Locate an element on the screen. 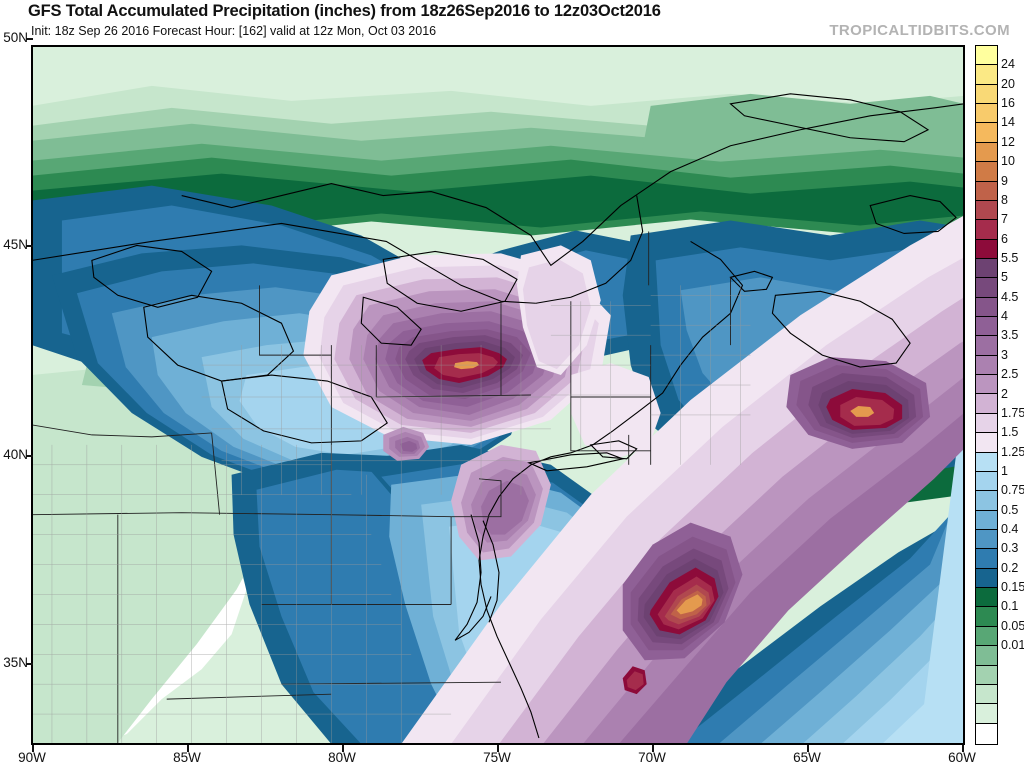 The height and width of the screenshot is (774, 1024). colorbar-label: 0.5 is located at coordinates (1010, 509).